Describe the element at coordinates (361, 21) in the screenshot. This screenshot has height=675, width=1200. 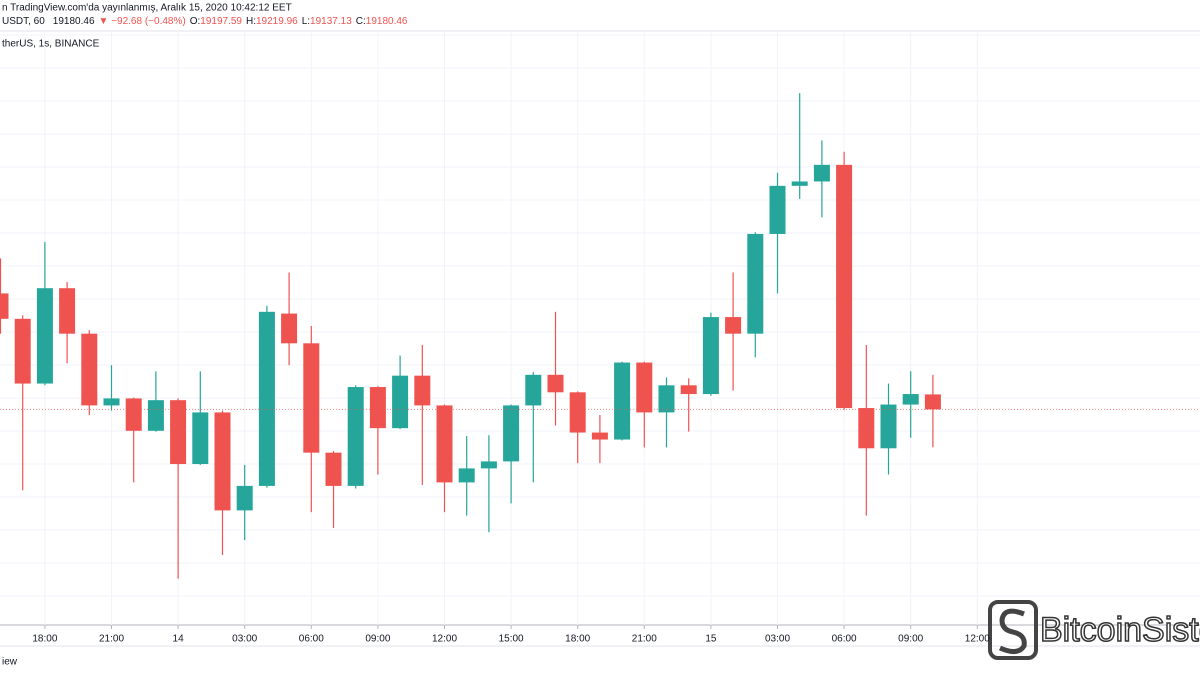
I see `ohlc-label: C:` at that location.